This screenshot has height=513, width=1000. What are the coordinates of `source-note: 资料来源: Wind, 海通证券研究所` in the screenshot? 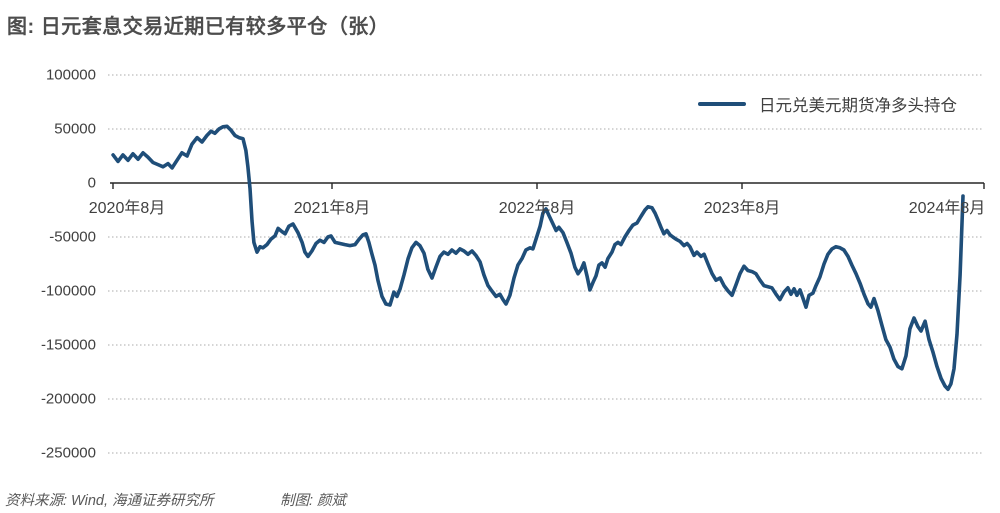 It's located at (109, 501).